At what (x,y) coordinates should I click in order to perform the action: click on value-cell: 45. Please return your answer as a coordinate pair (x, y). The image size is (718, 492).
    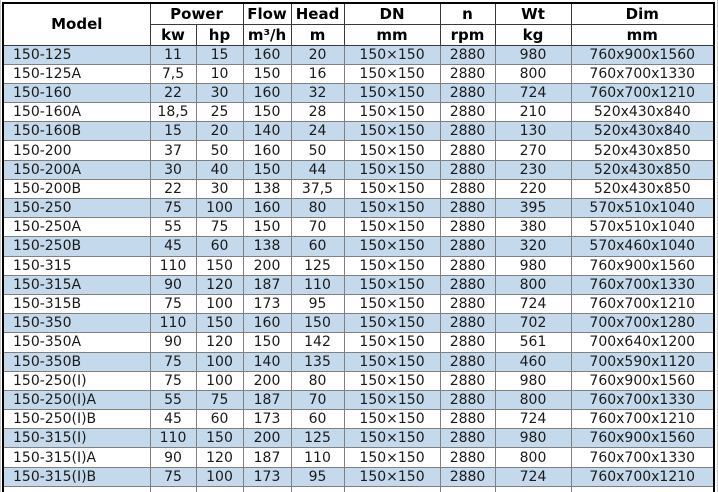
    Looking at the image, I should click on (173, 246).